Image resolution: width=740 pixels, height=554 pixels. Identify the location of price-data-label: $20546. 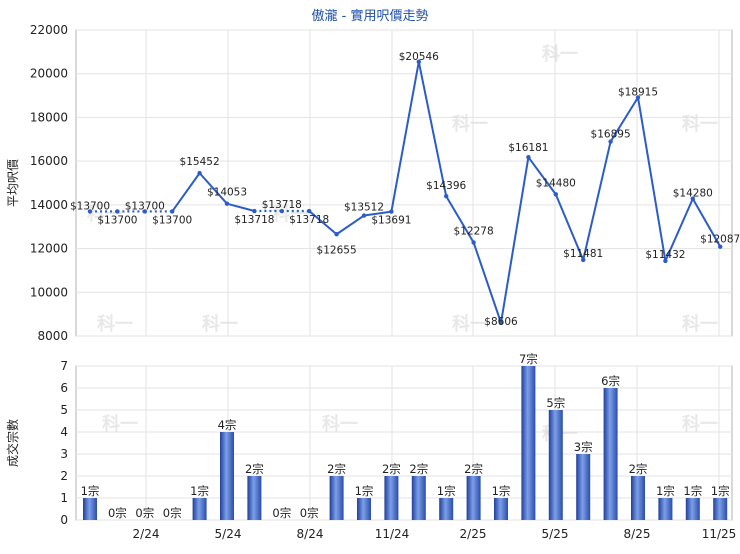
(419, 57).